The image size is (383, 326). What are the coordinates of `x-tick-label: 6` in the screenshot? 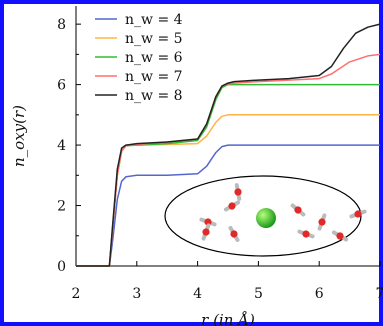 It's located at (319, 294).